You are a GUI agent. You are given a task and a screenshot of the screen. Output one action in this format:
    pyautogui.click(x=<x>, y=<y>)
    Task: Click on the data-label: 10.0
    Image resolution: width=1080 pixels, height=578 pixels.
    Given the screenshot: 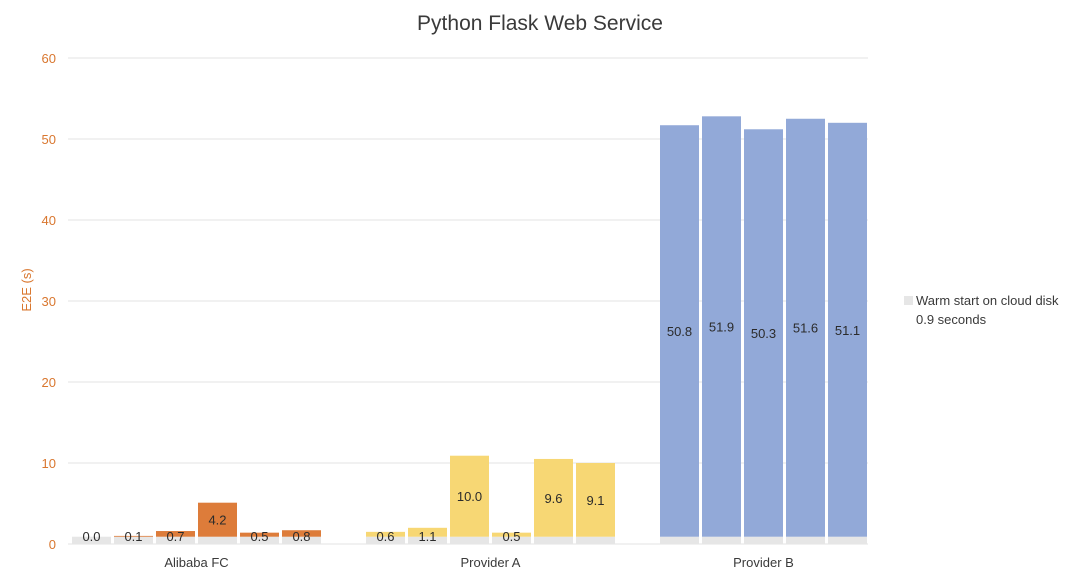 What is the action you would take?
    pyautogui.click(x=469, y=496)
    